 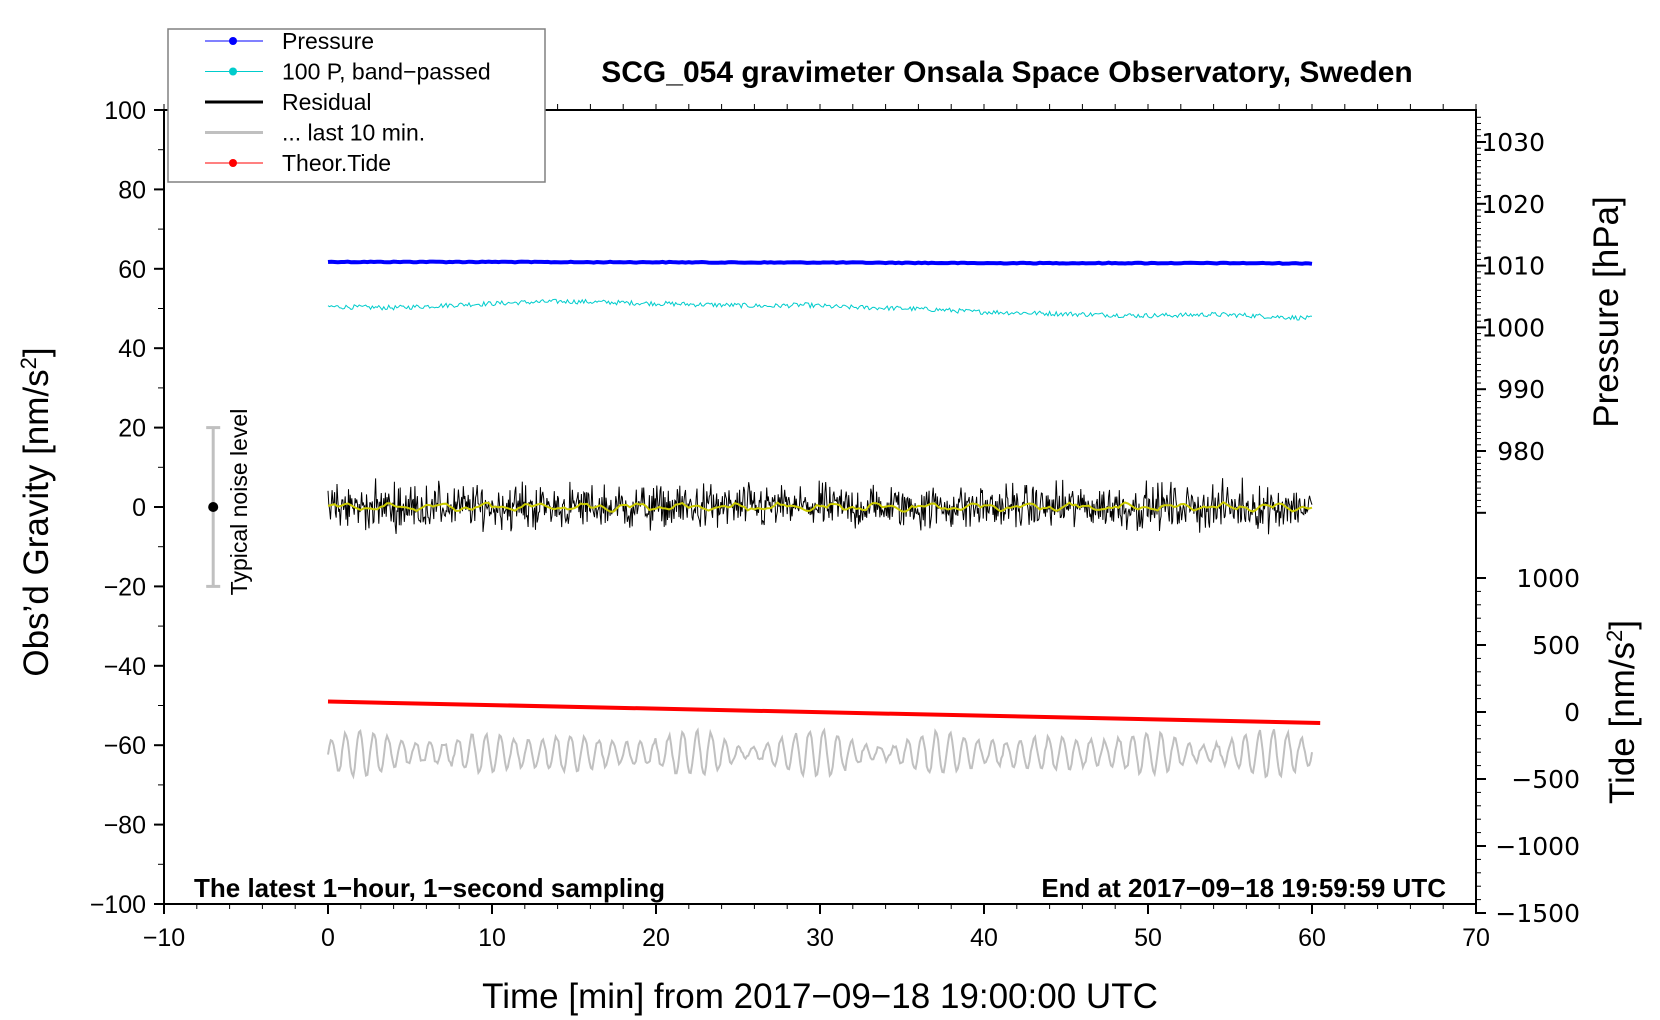 I want to click on y-tick-label: 0, so click(x=139, y=508).